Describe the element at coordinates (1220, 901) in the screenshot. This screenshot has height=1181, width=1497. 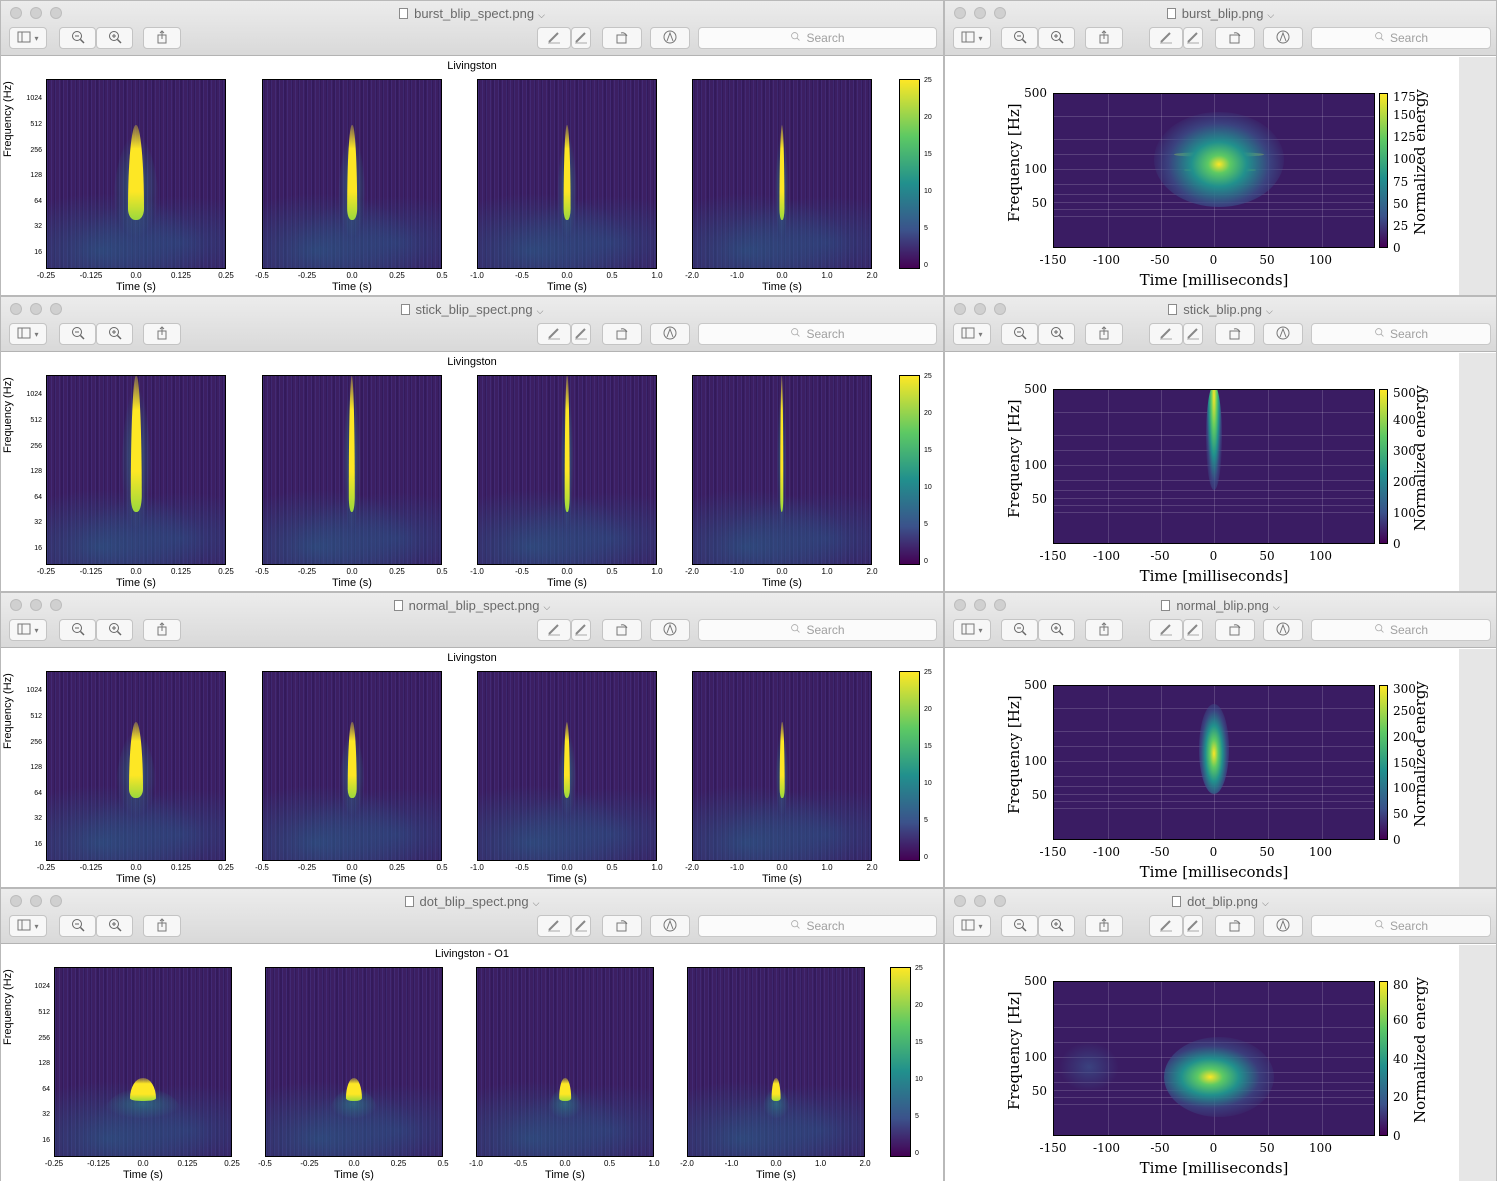
I see `window-title: dot_blip.png ⌵` at that location.